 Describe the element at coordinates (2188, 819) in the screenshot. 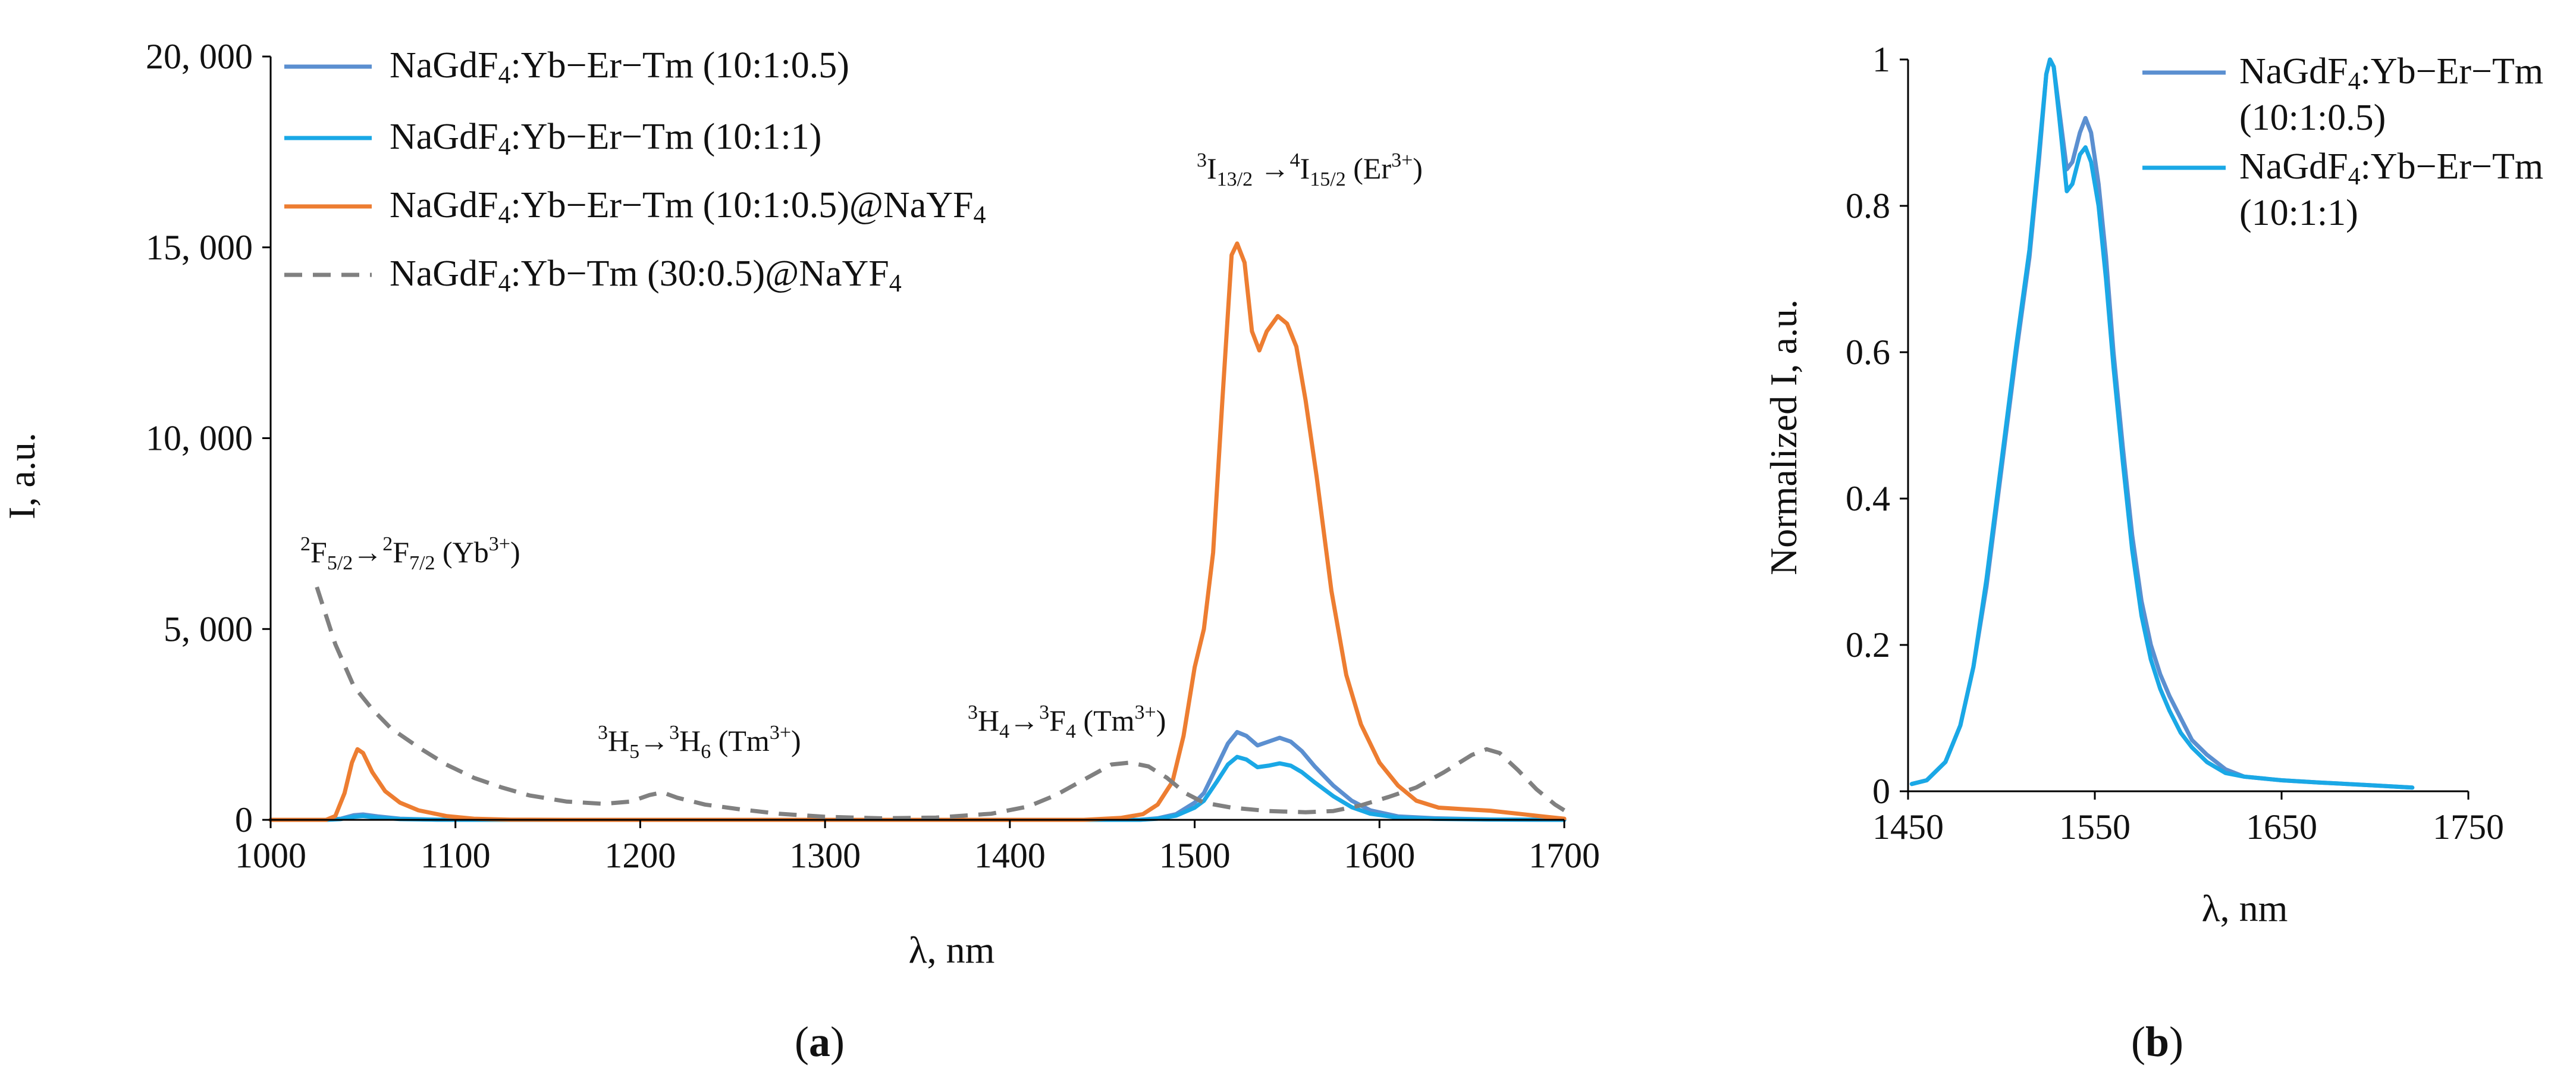

I see `panel-b-x-tick-labels: 1450 1550 1650 1750` at that location.